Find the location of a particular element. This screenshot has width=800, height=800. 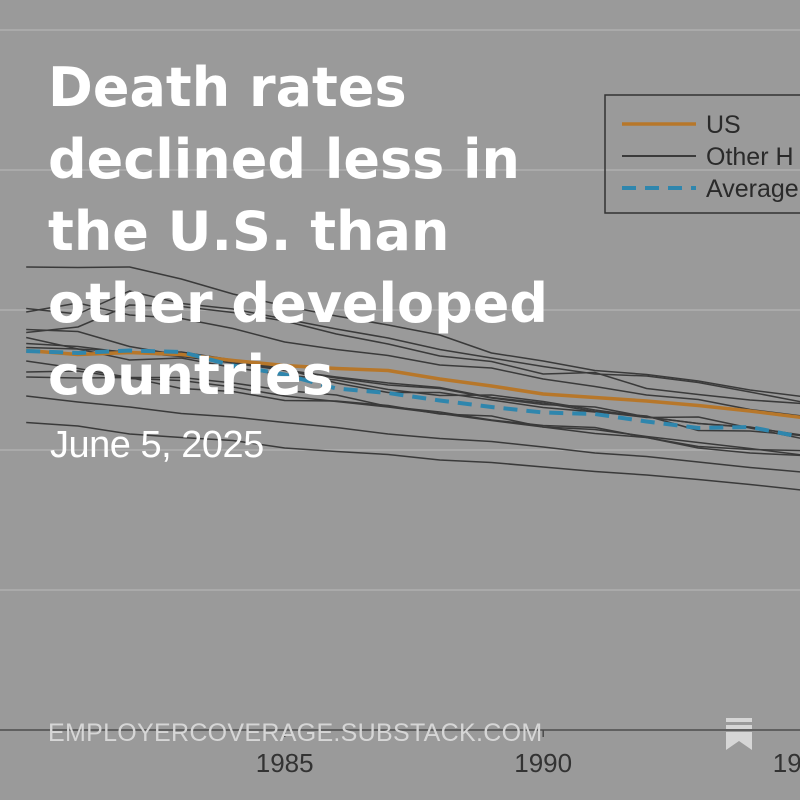

legend-box is located at coordinates (702, 154).